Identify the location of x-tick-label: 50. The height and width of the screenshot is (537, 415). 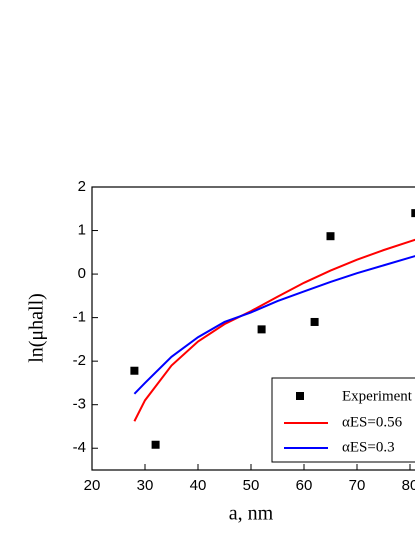
(251, 485).